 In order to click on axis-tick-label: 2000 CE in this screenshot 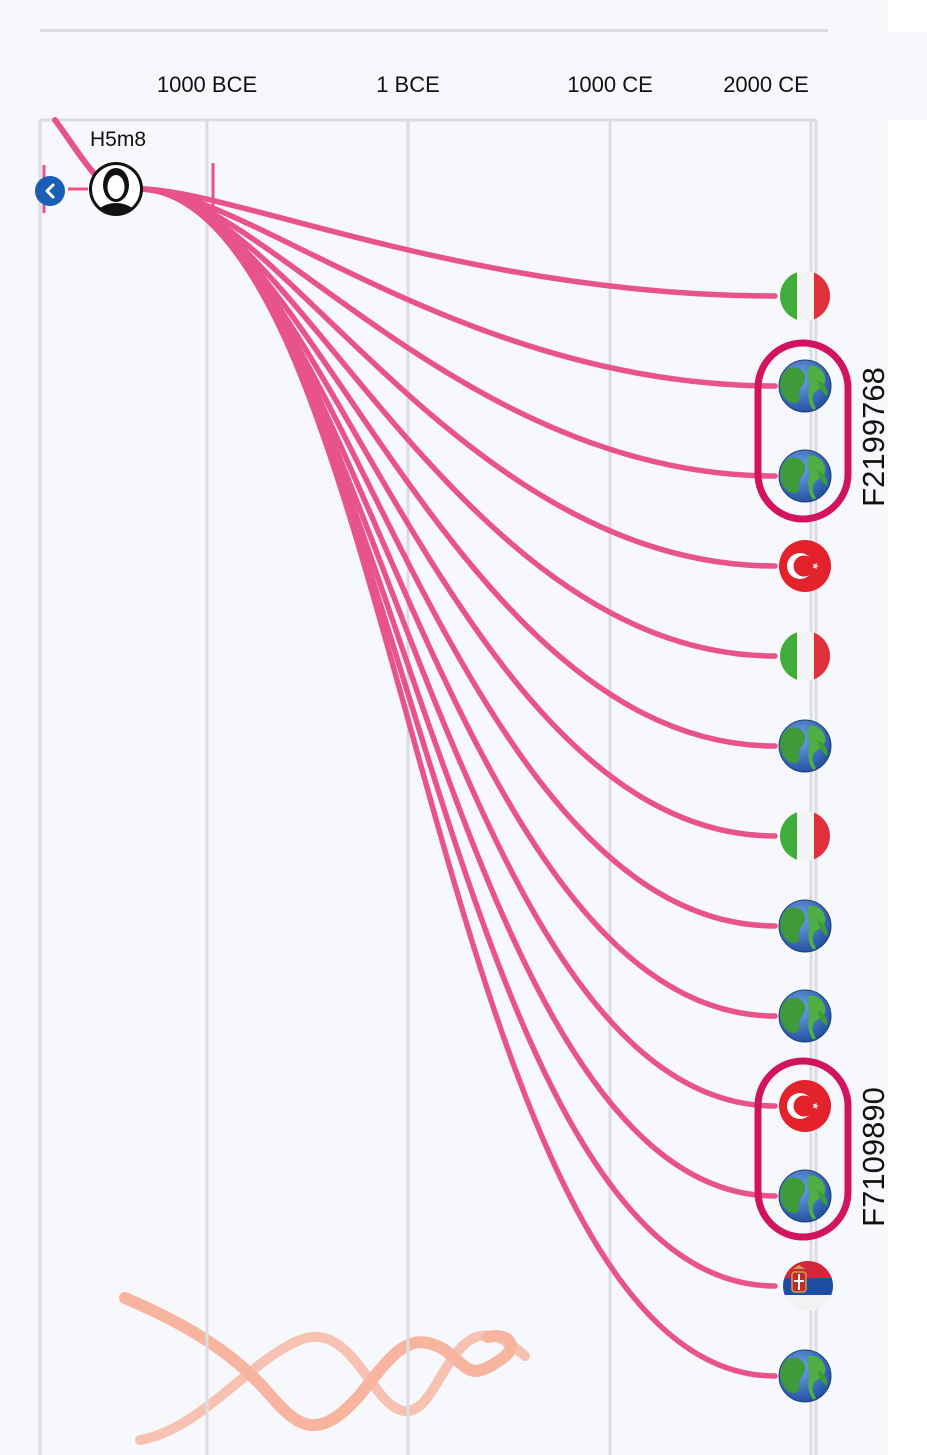, I will do `click(766, 84)`.